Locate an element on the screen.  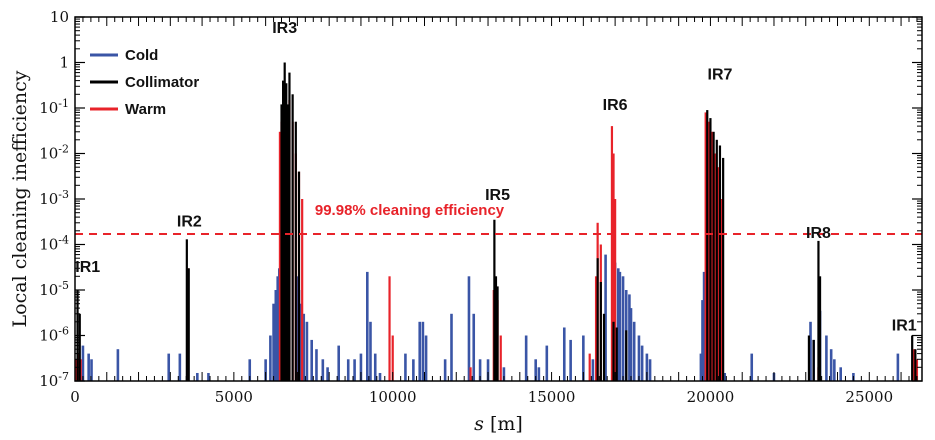
y-tick-label-exponent: -6 is located at coordinates (63, 331).